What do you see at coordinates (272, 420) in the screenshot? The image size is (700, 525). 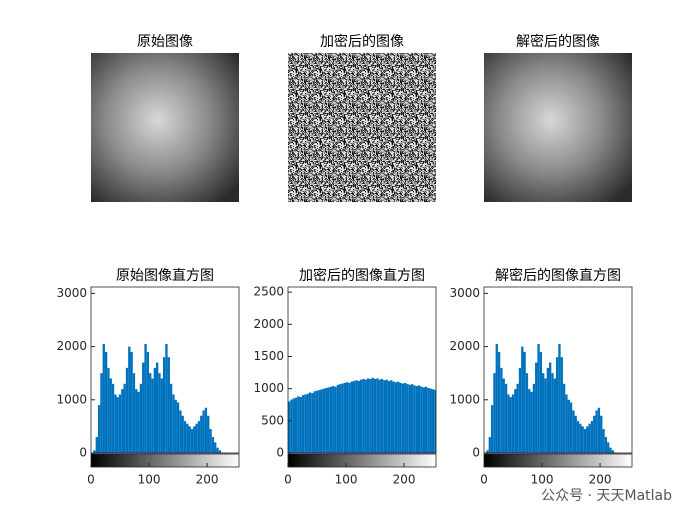 I see `y-tick-label: 500` at bounding box center [272, 420].